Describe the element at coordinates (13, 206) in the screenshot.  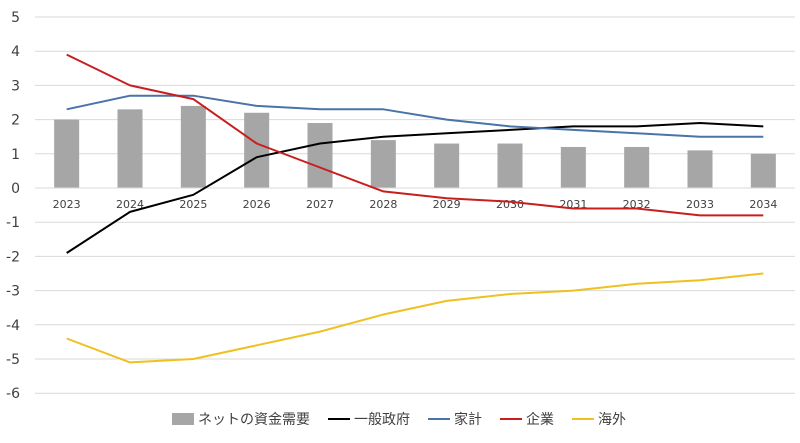
I see `y-axis-ticks: 5 4 3 2 1 0 -1 -2 -3 -4 -5 -6` at that location.